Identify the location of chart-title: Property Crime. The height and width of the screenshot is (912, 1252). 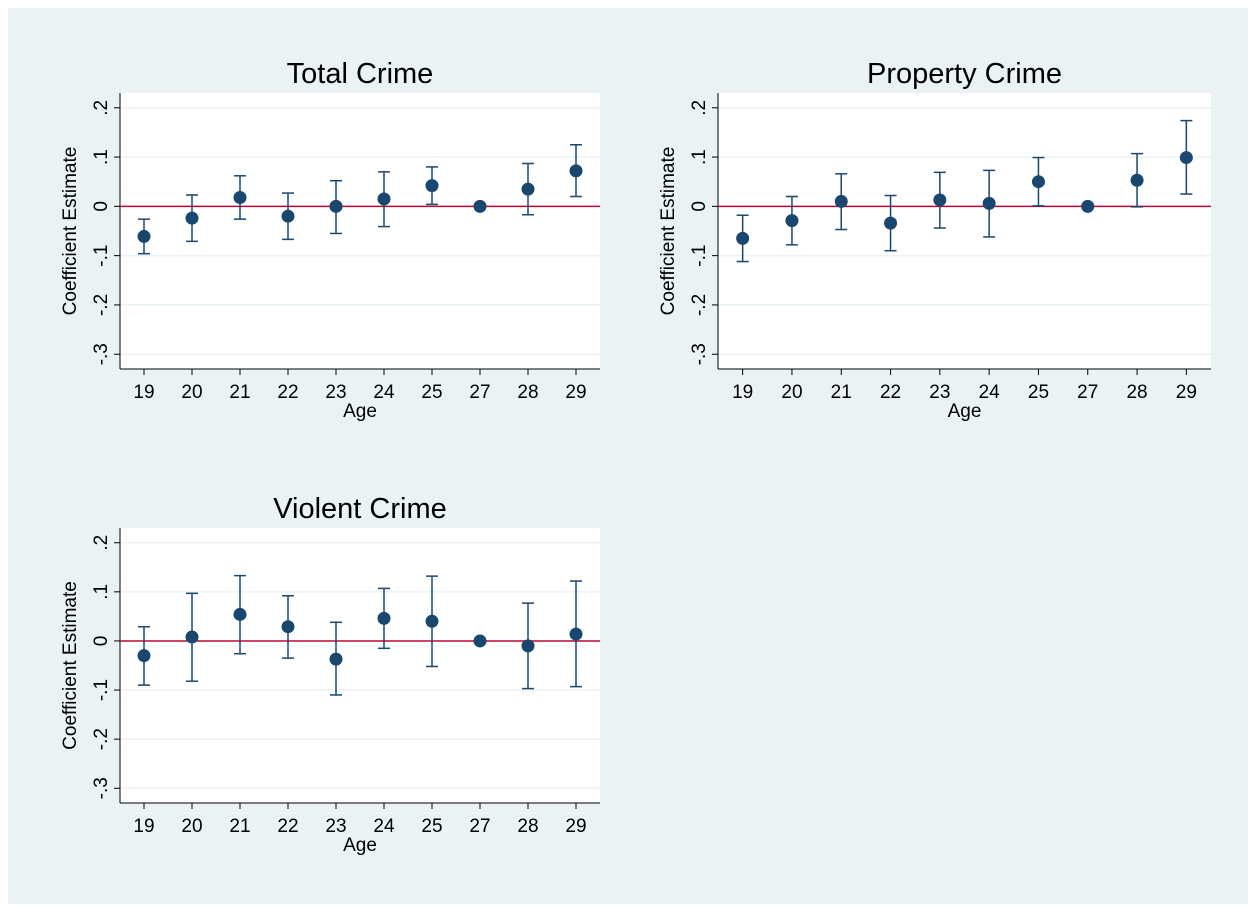
(964, 74).